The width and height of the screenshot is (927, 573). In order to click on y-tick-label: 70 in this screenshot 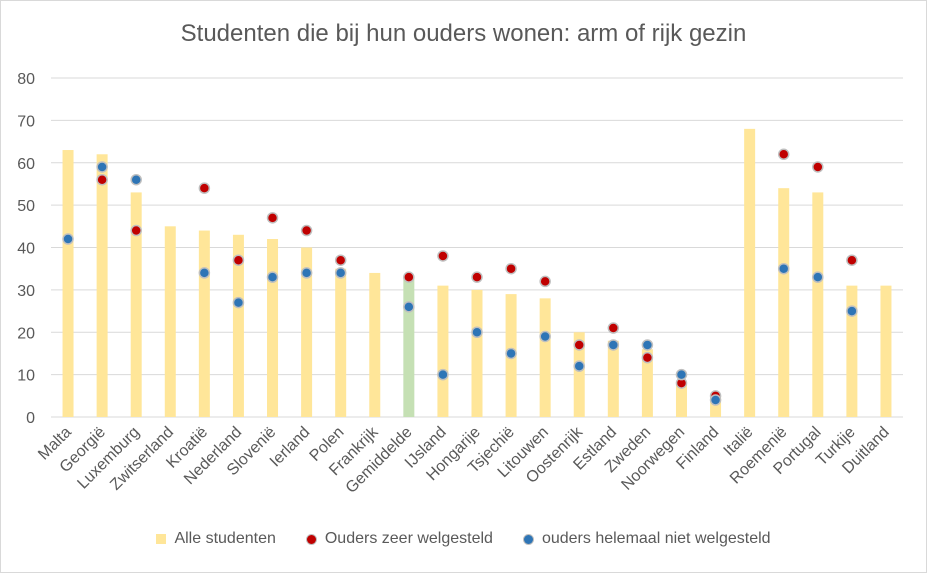, I will do `click(26, 121)`.